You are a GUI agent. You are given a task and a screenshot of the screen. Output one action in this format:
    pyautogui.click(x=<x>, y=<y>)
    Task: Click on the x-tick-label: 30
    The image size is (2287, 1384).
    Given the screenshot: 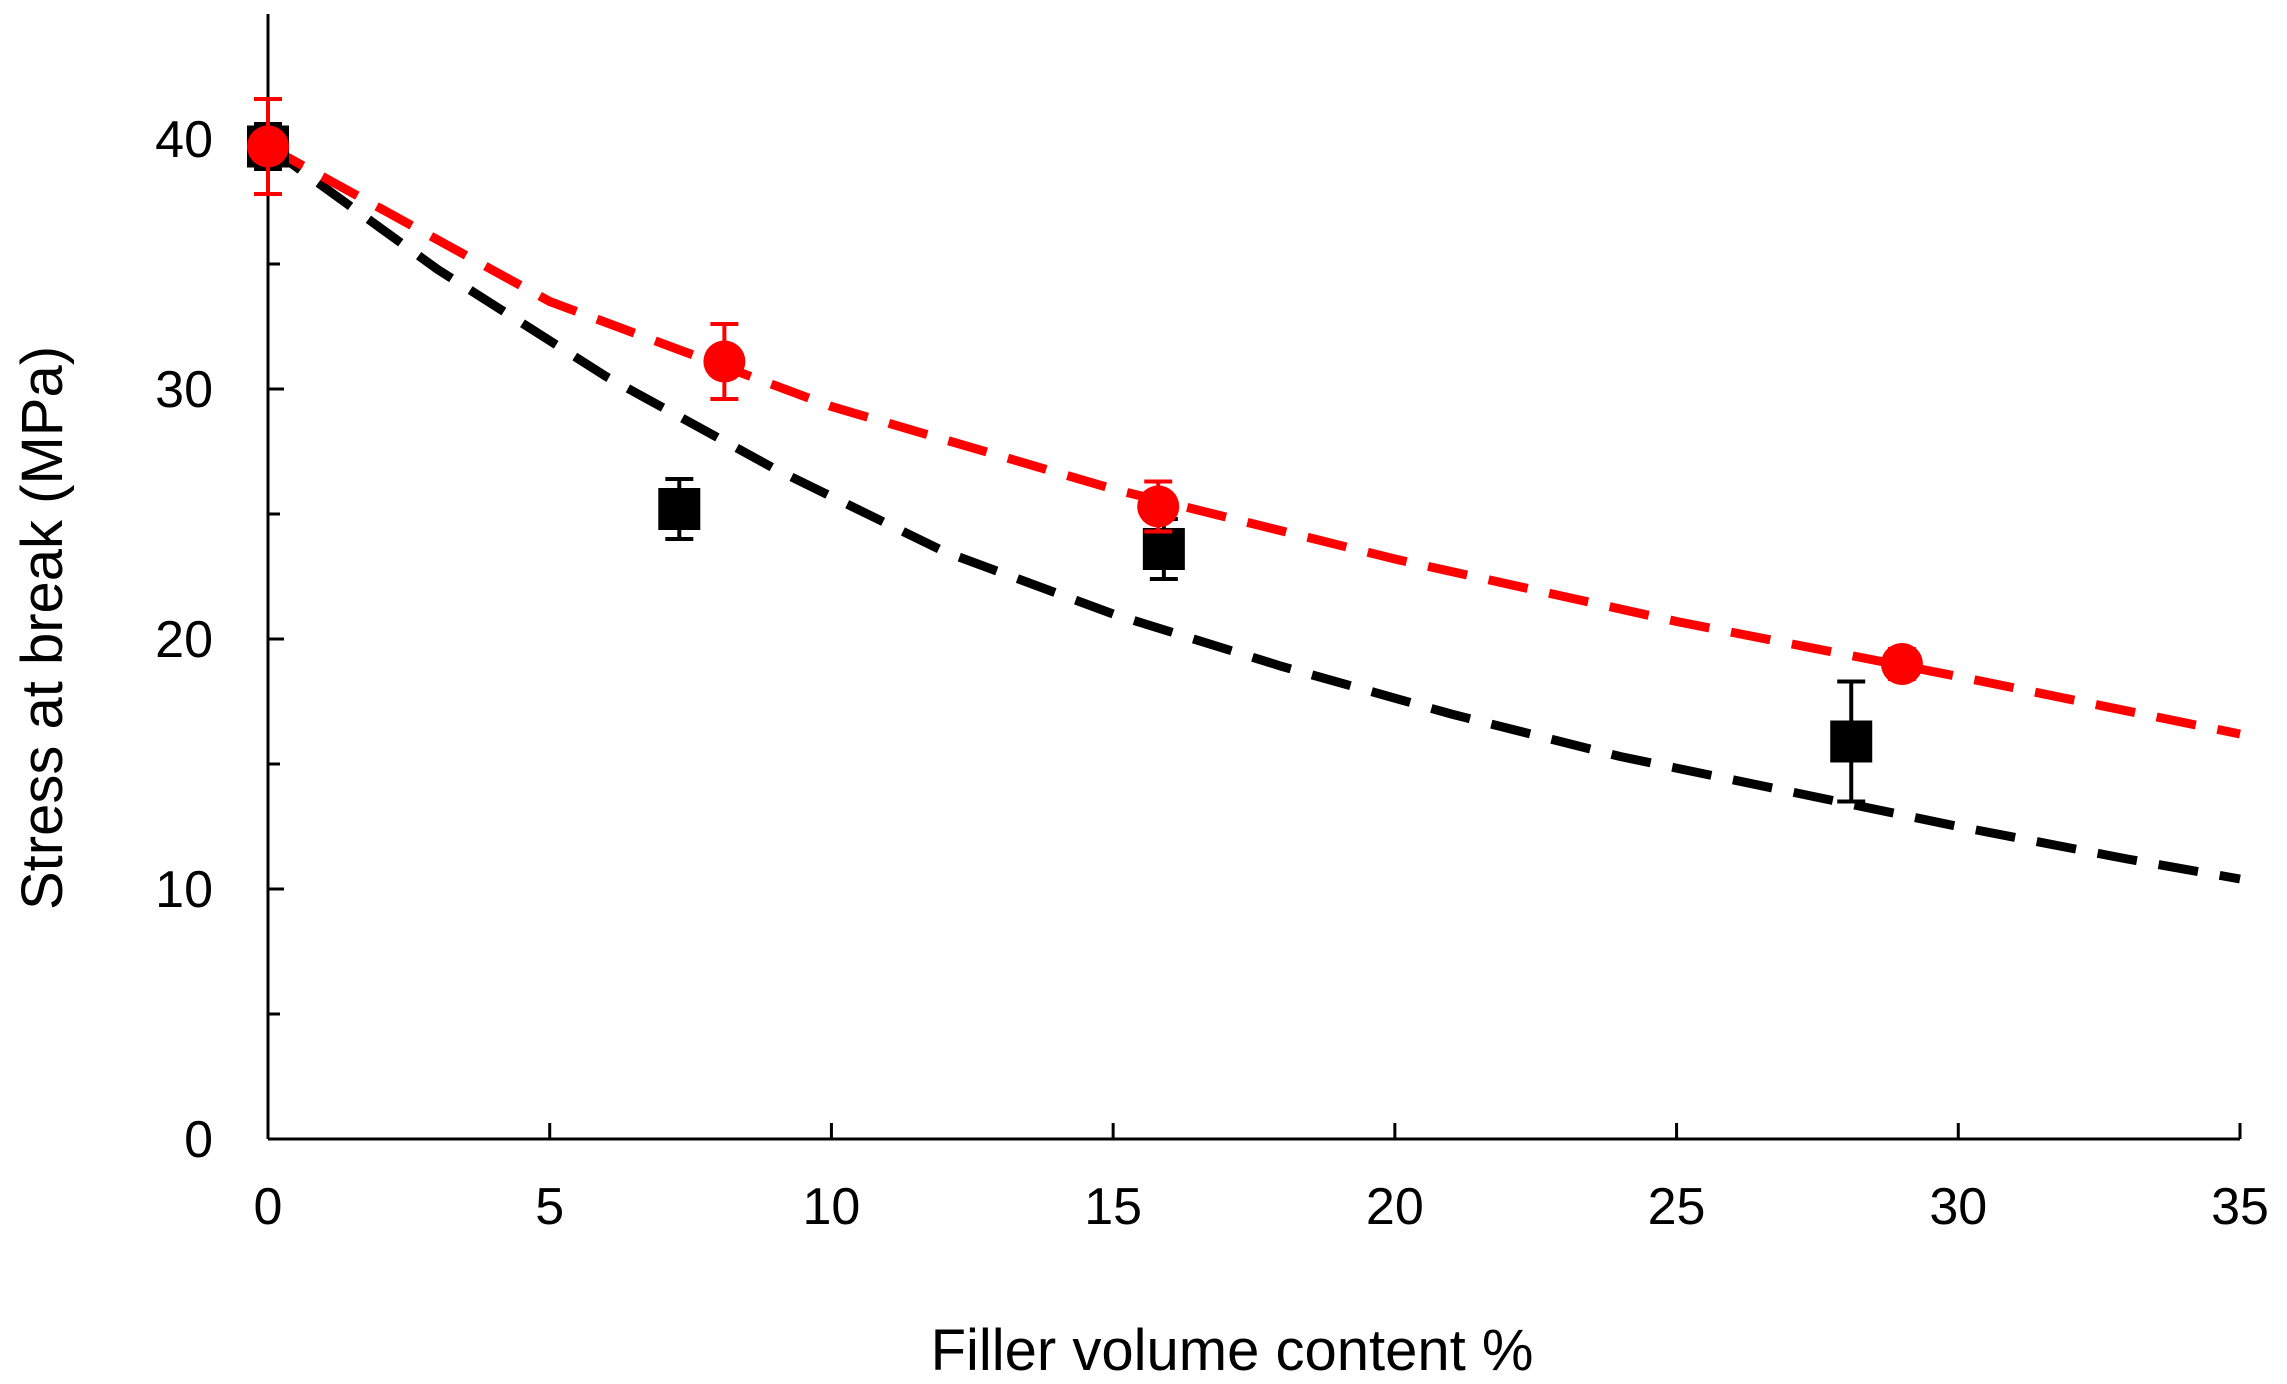 What is the action you would take?
    pyautogui.click(x=1958, y=1207)
    